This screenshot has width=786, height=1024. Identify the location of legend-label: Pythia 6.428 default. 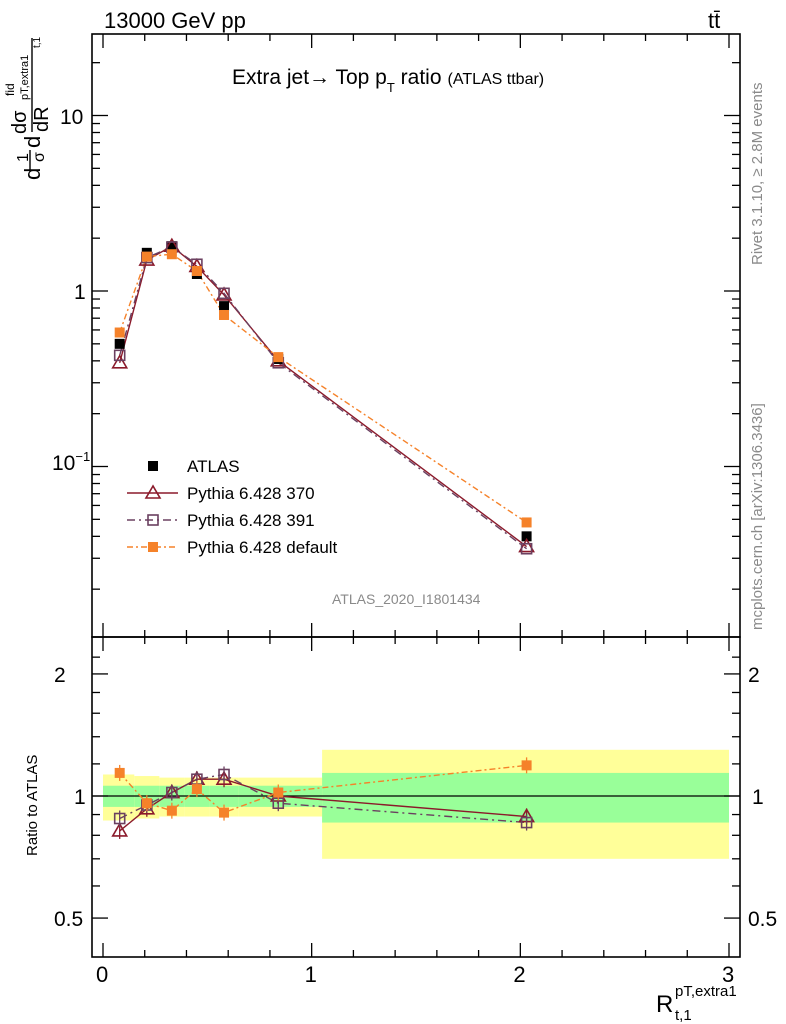
(262, 547).